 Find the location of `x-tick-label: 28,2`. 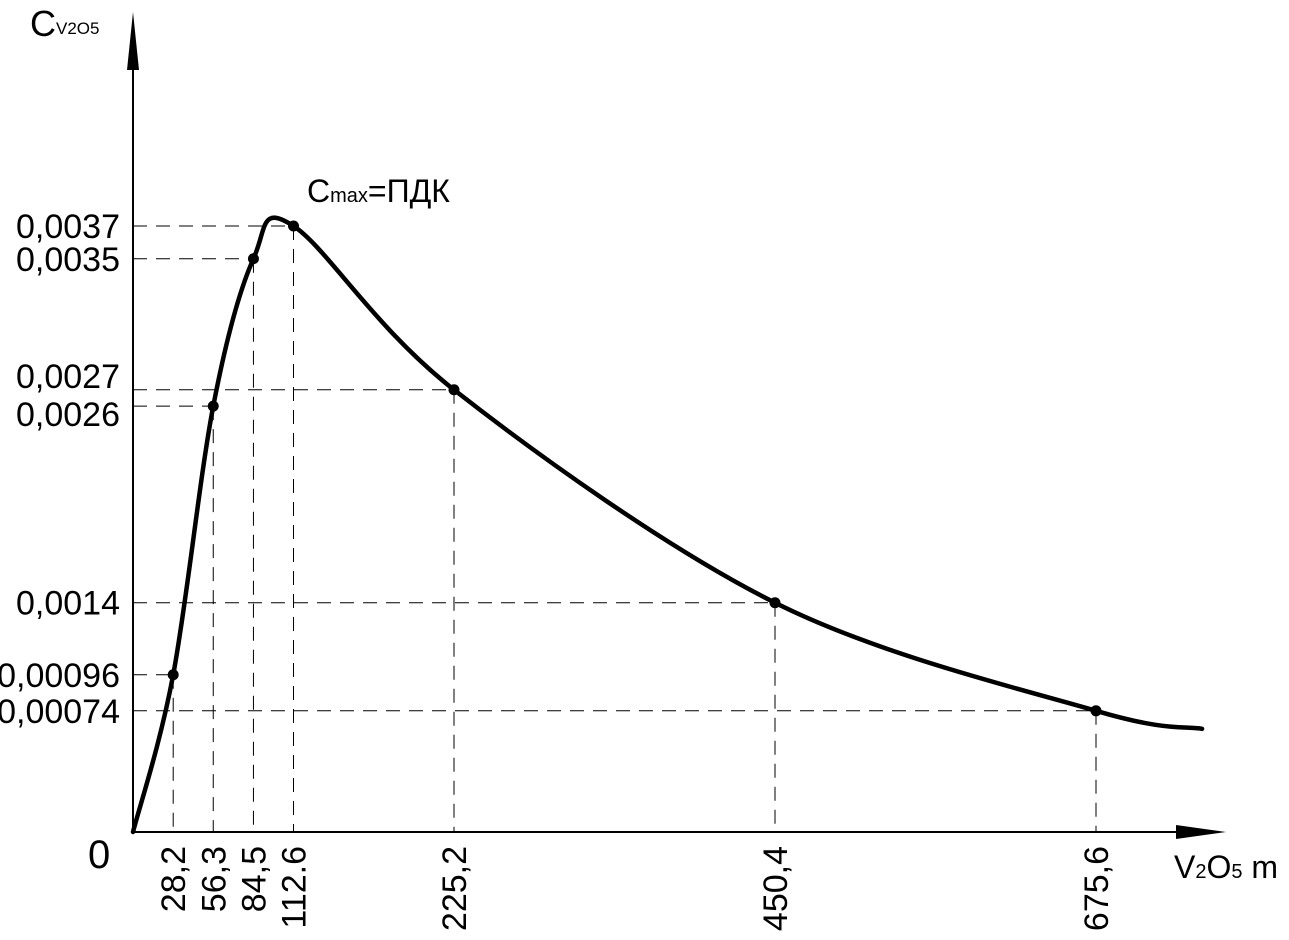

x-tick-label: 28,2 is located at coordinates (174, 879).